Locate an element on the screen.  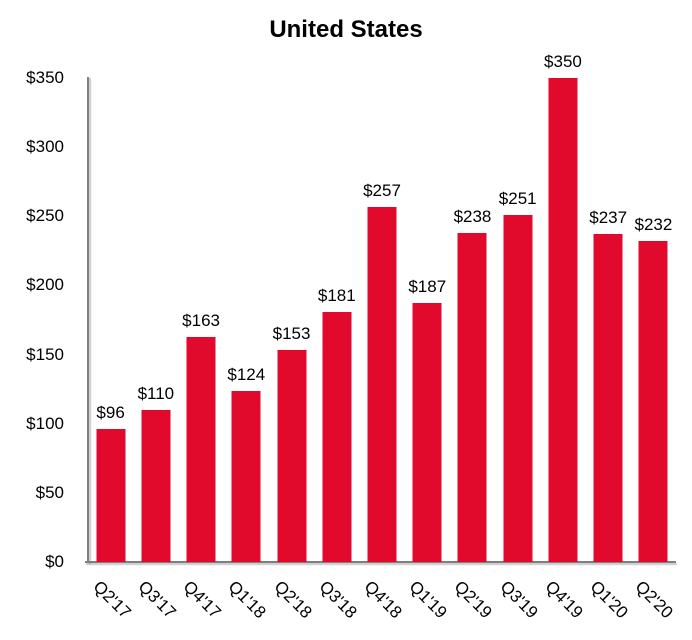
x-axis-tick-label: Q3'17 is located at coordinates (157, 600).